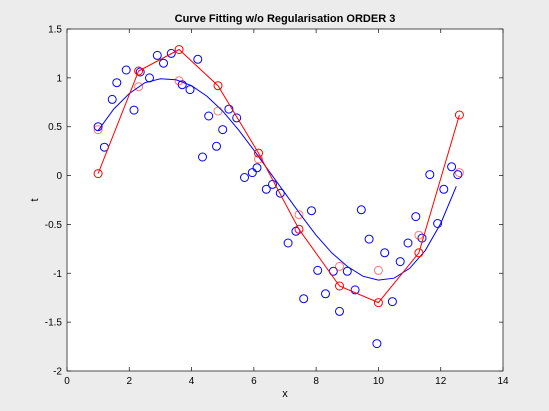 The image size is (549, 411). I want to click on y-tick-label: 0.5, so click(55, 127).